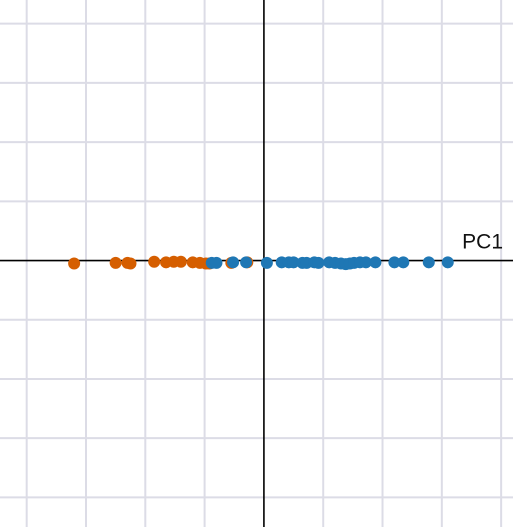 The image size is (513, 527). Describe the element at coordinates (482, 242) in the screenshot. I see `x-axis-label: PC1` at that location.